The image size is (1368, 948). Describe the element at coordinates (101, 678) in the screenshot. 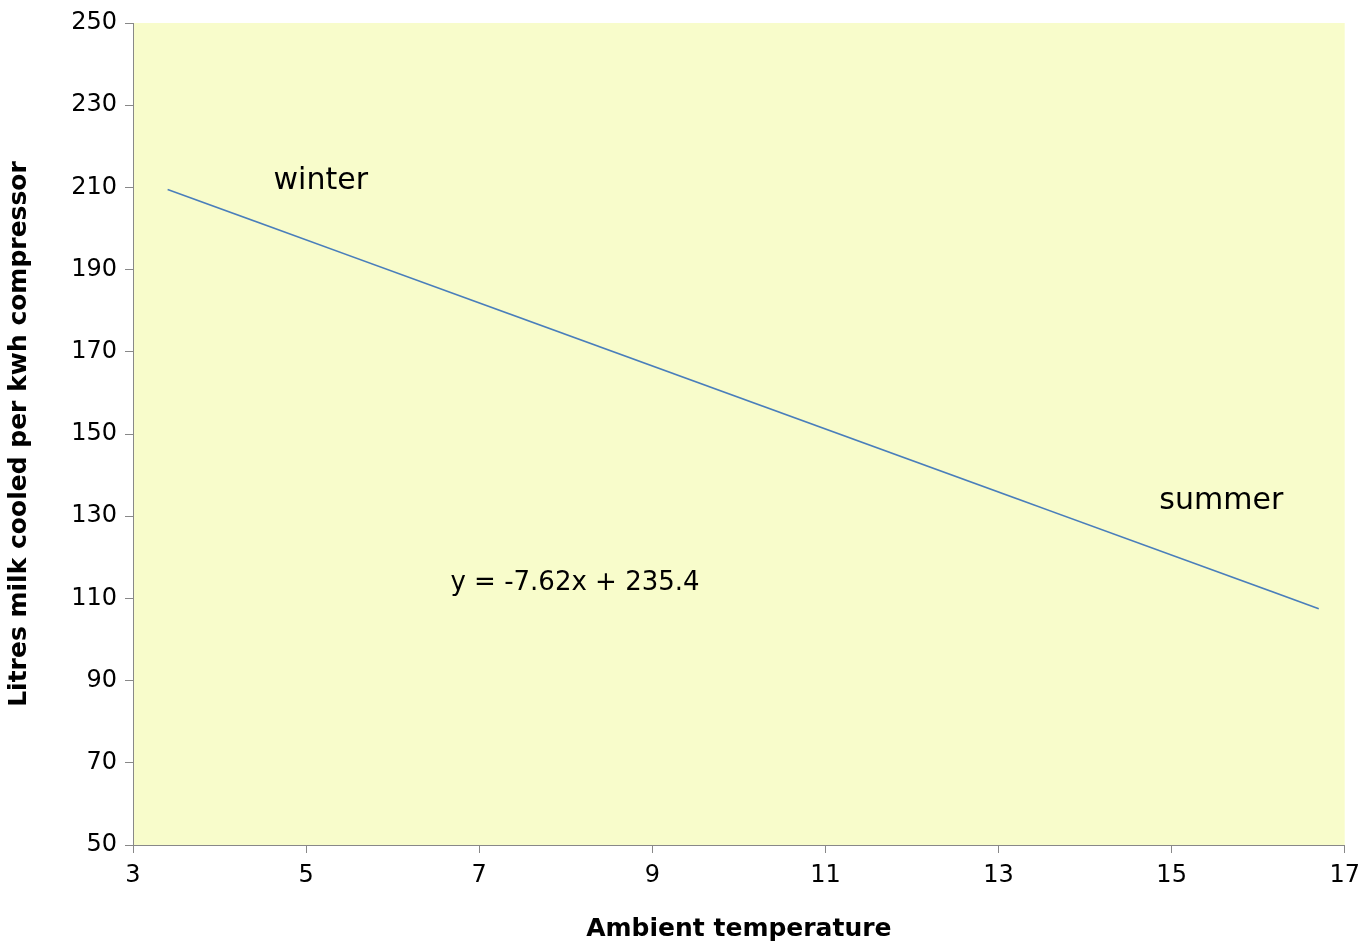

I see `y-tick-label: 90` at that location.